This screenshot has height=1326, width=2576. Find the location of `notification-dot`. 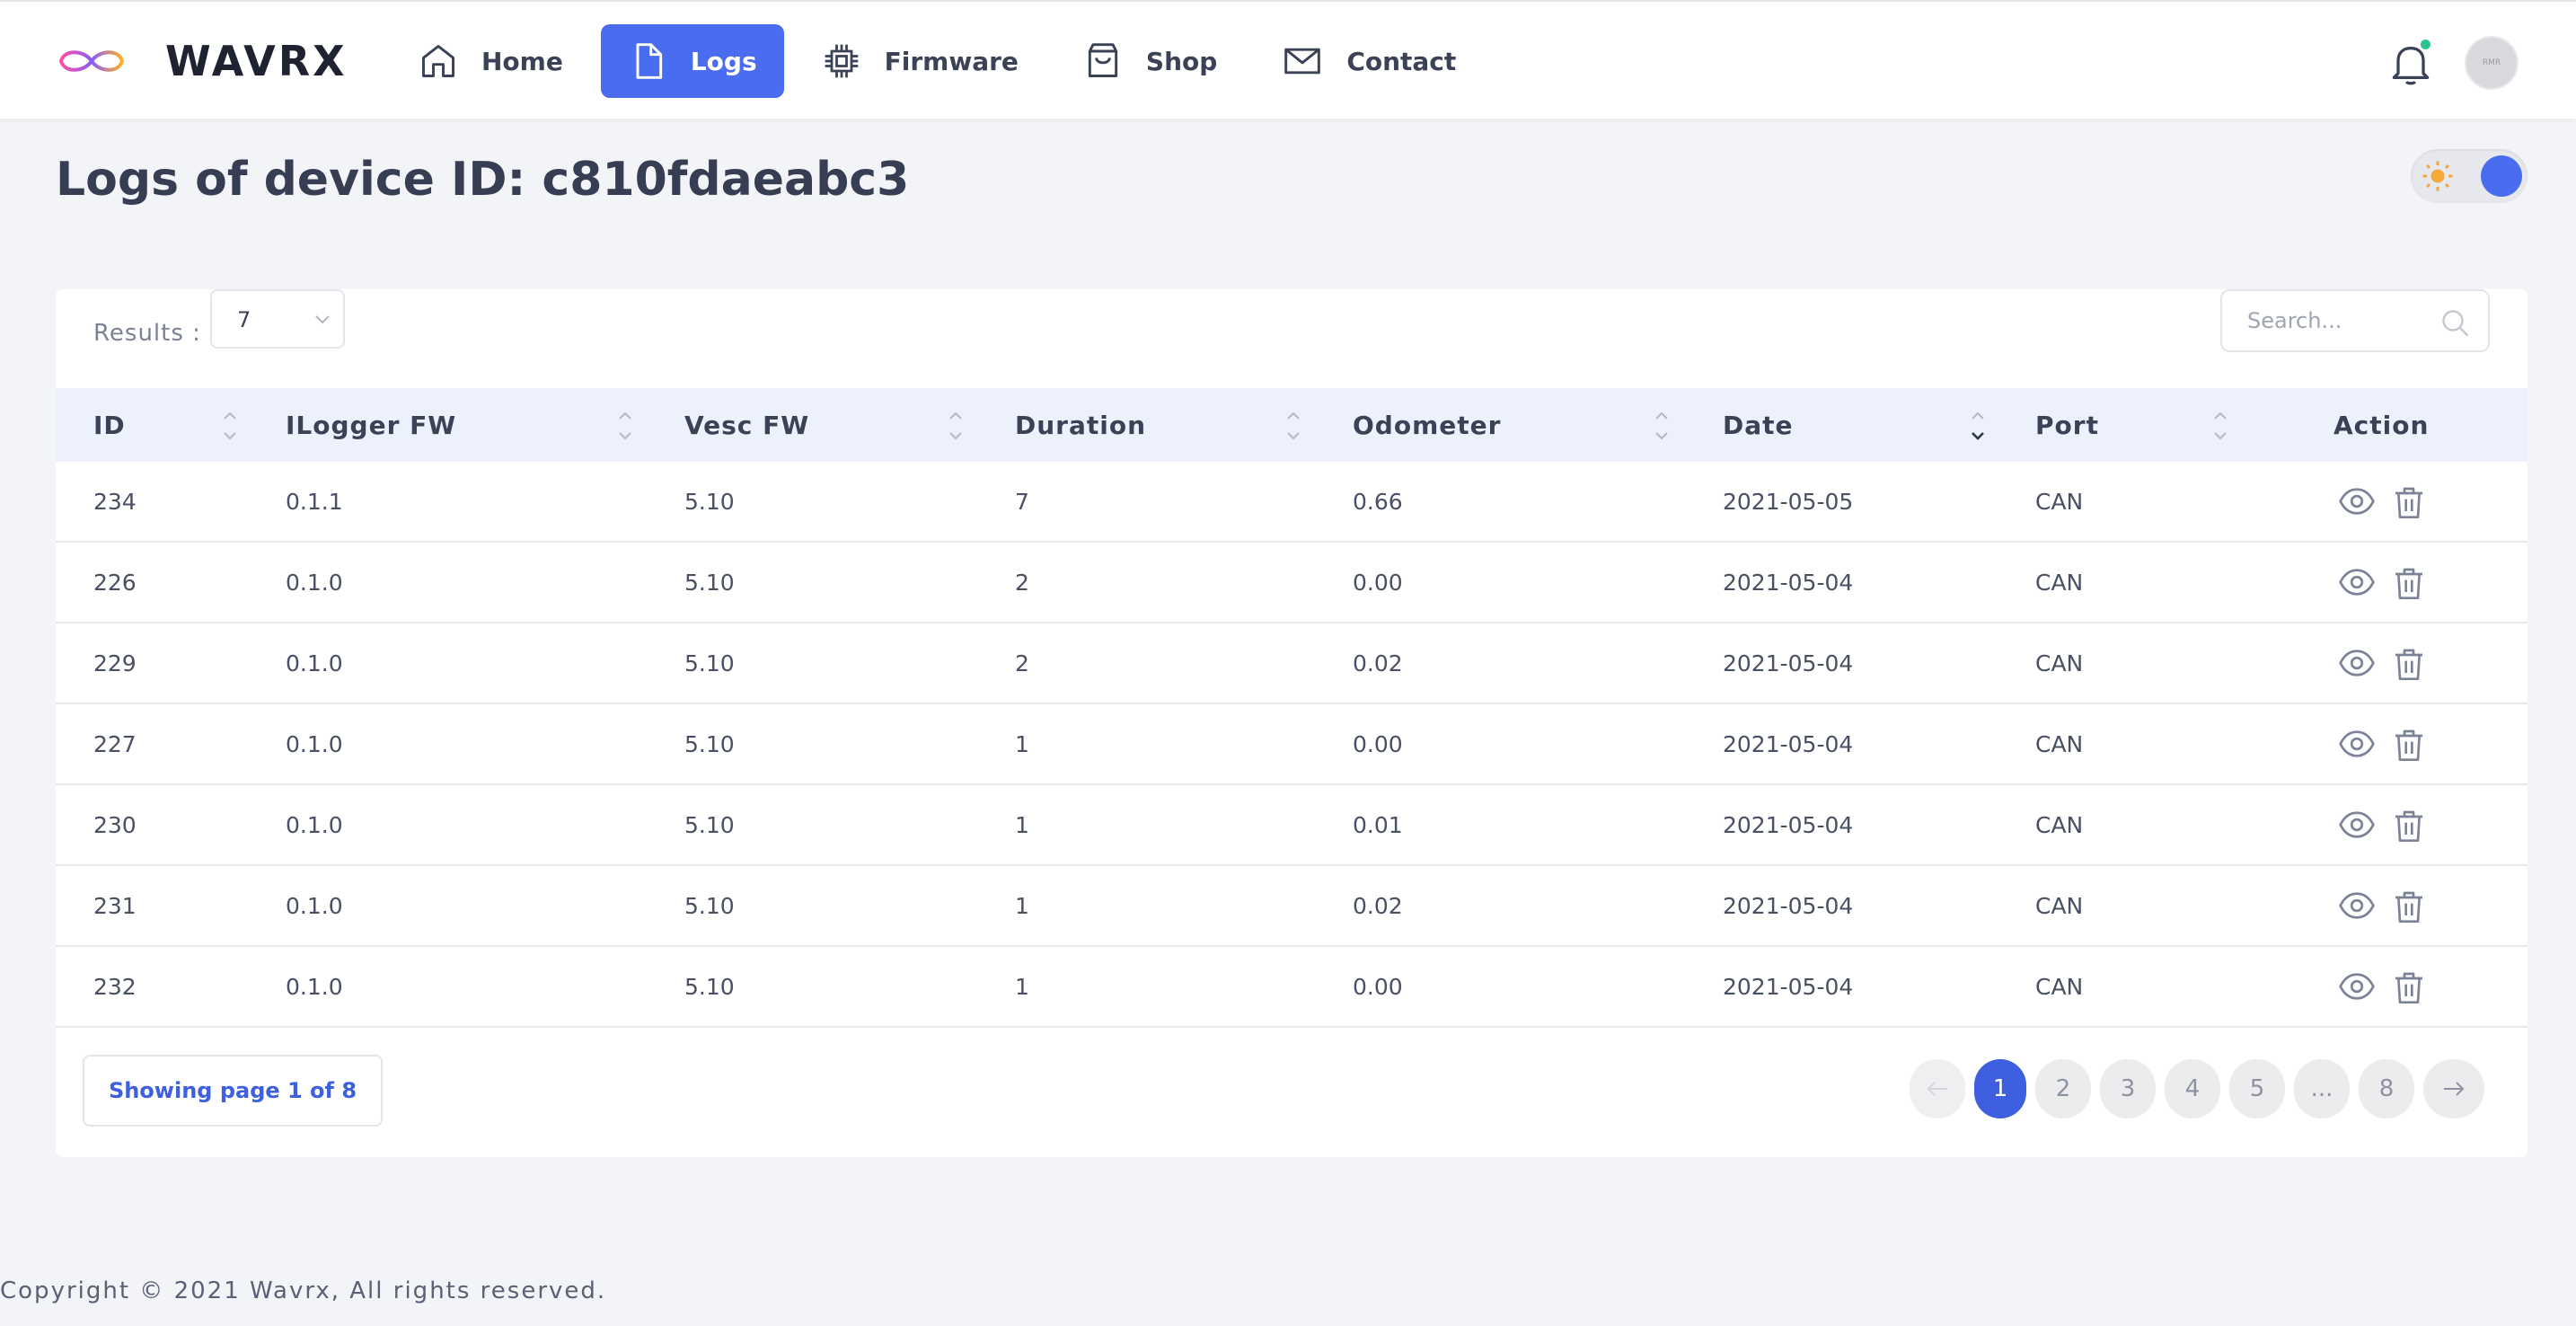

notification-dot is located at coordinates (2425, 44).